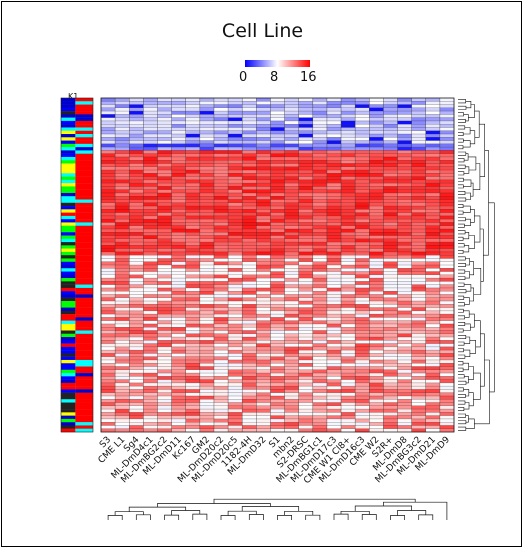 The image size is (525, 550). Describe the element at coordinates (157, 509) in the screenshot. I see `column-dendrogram-branch` at that location.